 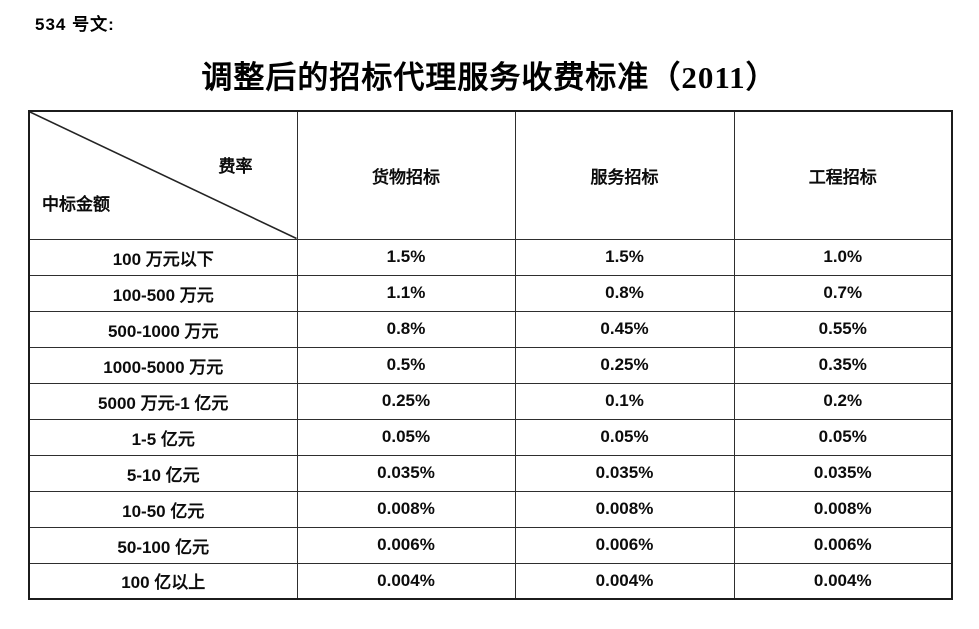 What do you see at coordinates (843, 365) in the screenshot?
I see `rate-cell: 0.35%` at bounding box center [843, 365].